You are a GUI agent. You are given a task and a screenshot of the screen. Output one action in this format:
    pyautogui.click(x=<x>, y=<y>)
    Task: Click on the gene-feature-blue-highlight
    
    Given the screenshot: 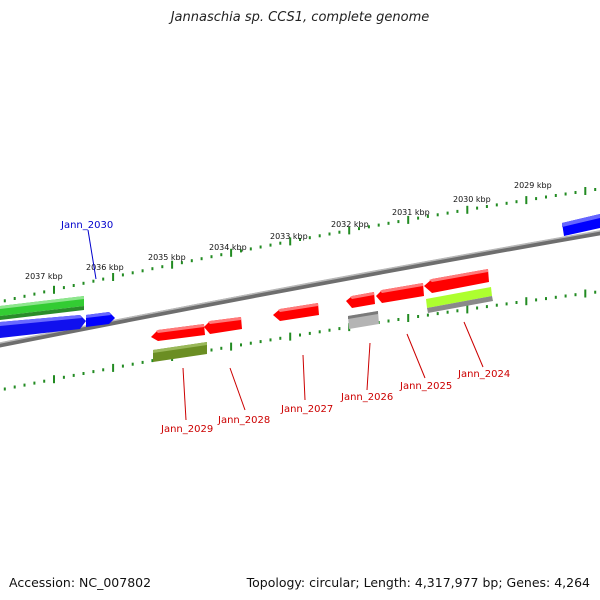 What is the action you would take?
    pyautogui.click(x=41, y=320)
    